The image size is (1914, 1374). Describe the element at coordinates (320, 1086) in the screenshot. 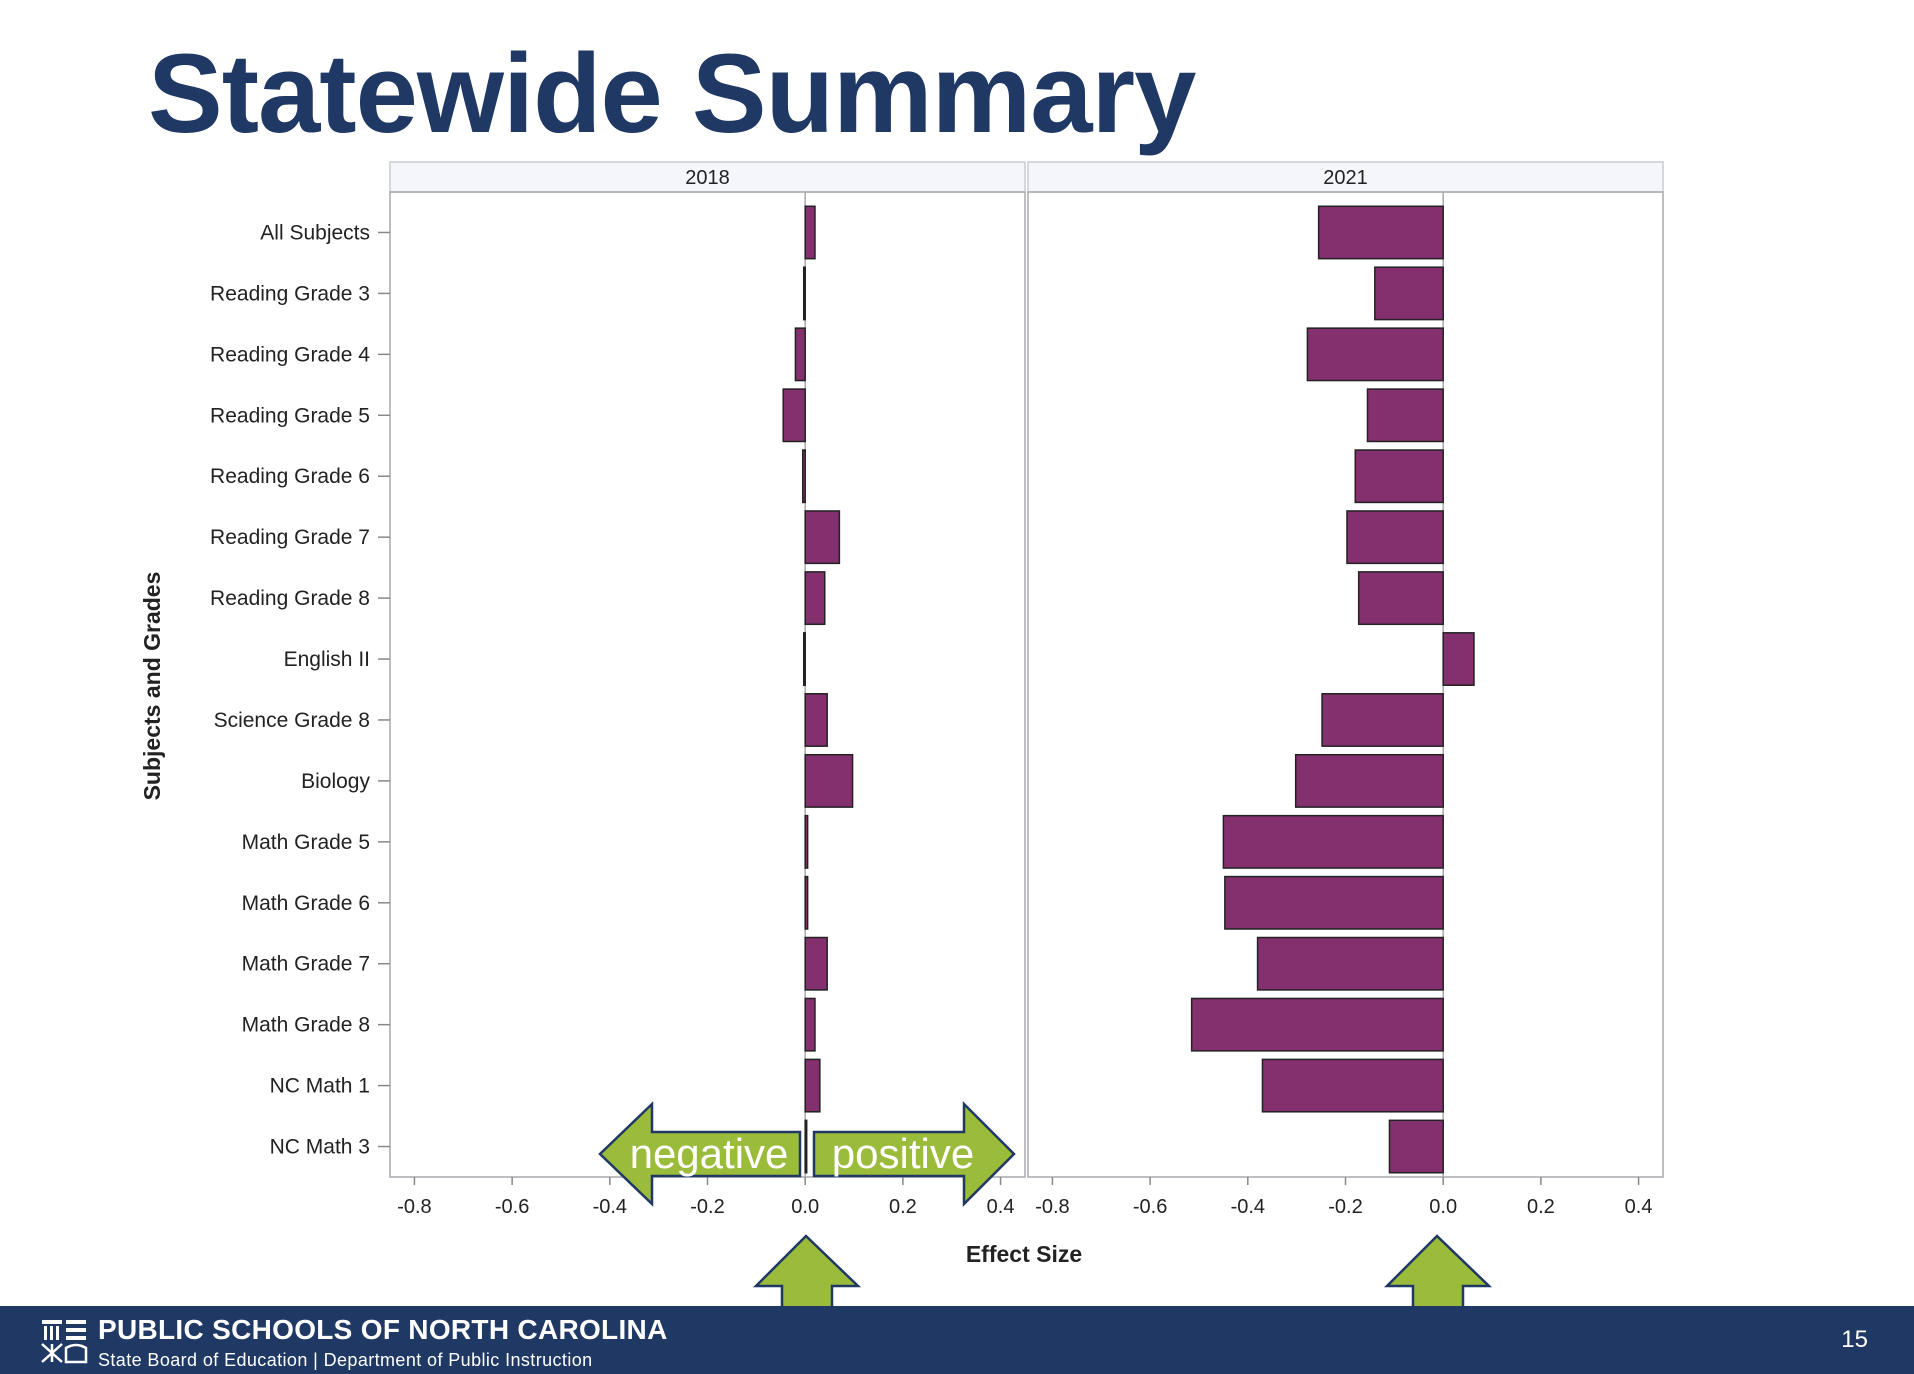

I see `y-tick-label-14: NC Math 1` at that location.